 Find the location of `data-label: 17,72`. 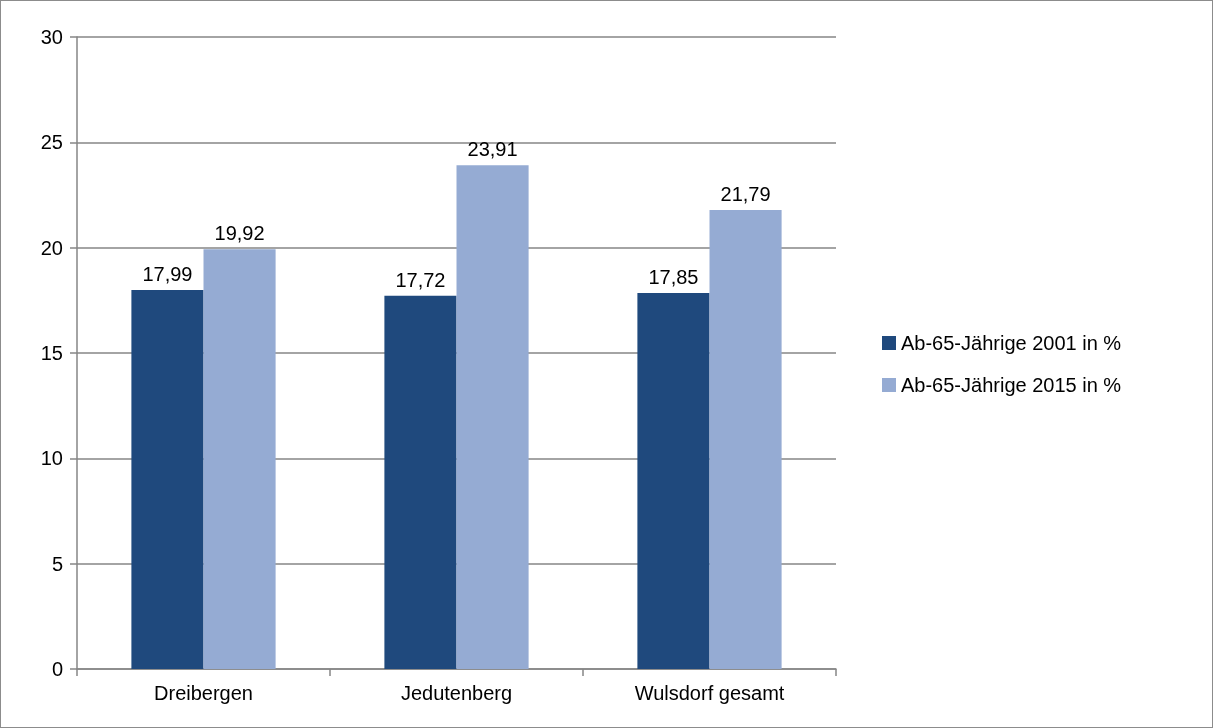

data-label: 17,72 is located at coordinates (420, 279).